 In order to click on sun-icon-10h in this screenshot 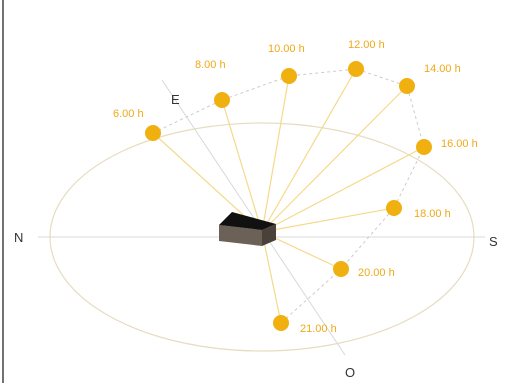, I will do `click(289, 76)`.